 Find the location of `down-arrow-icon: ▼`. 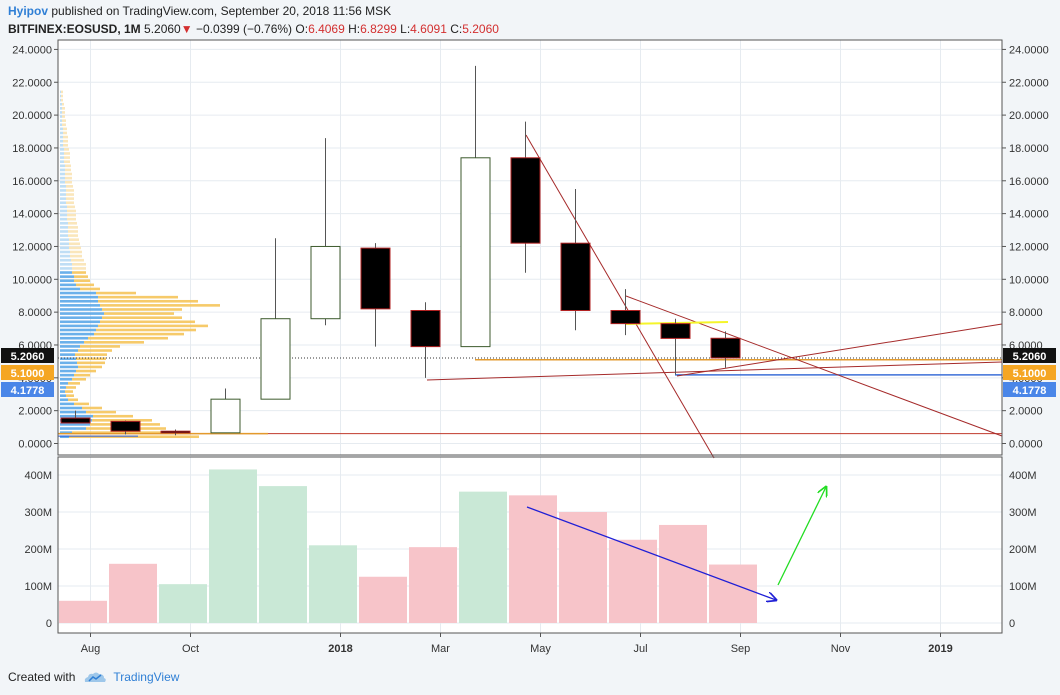

down-arrow-icon: ▼ is located at coordinates (186, 29).